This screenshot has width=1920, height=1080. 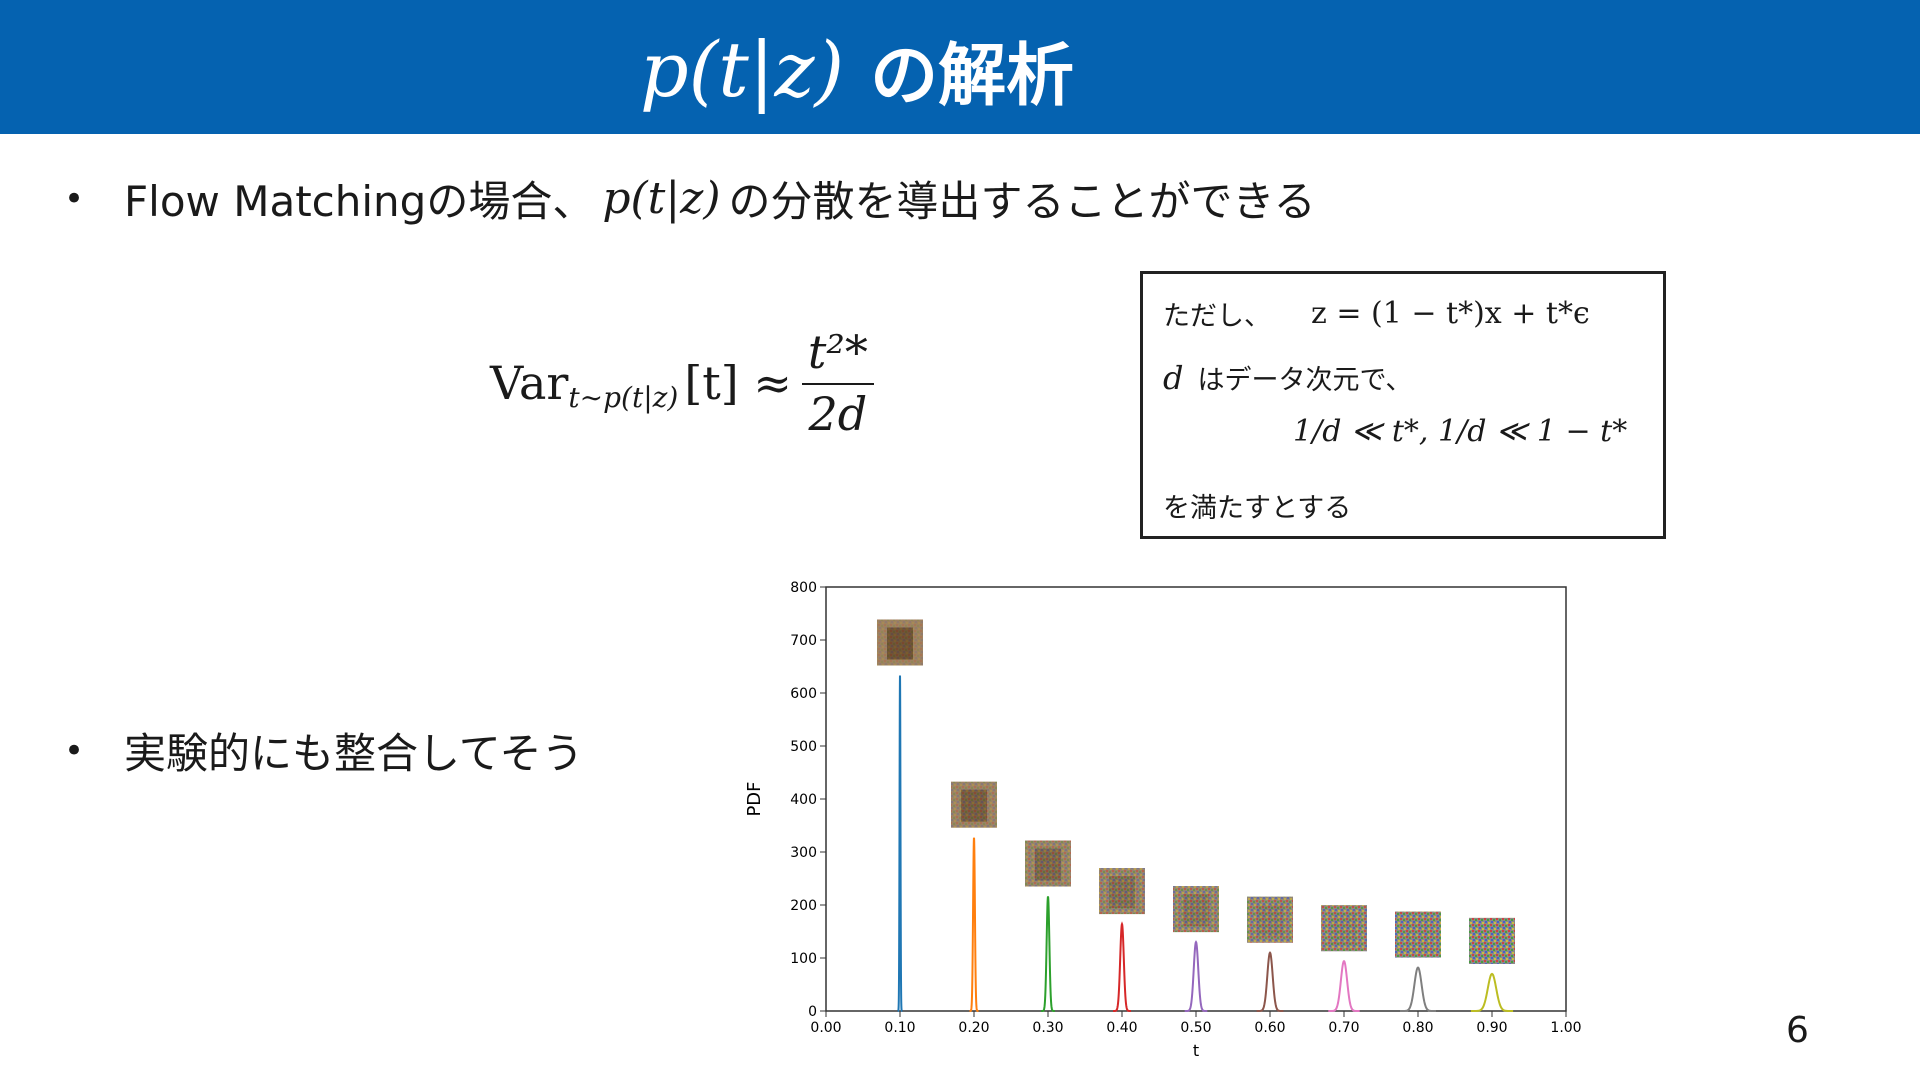 I want to click on note-line3-formula: 1/d ≪ t*, 1/d ≪ 1 − t*, so click(x=1460, y=431).